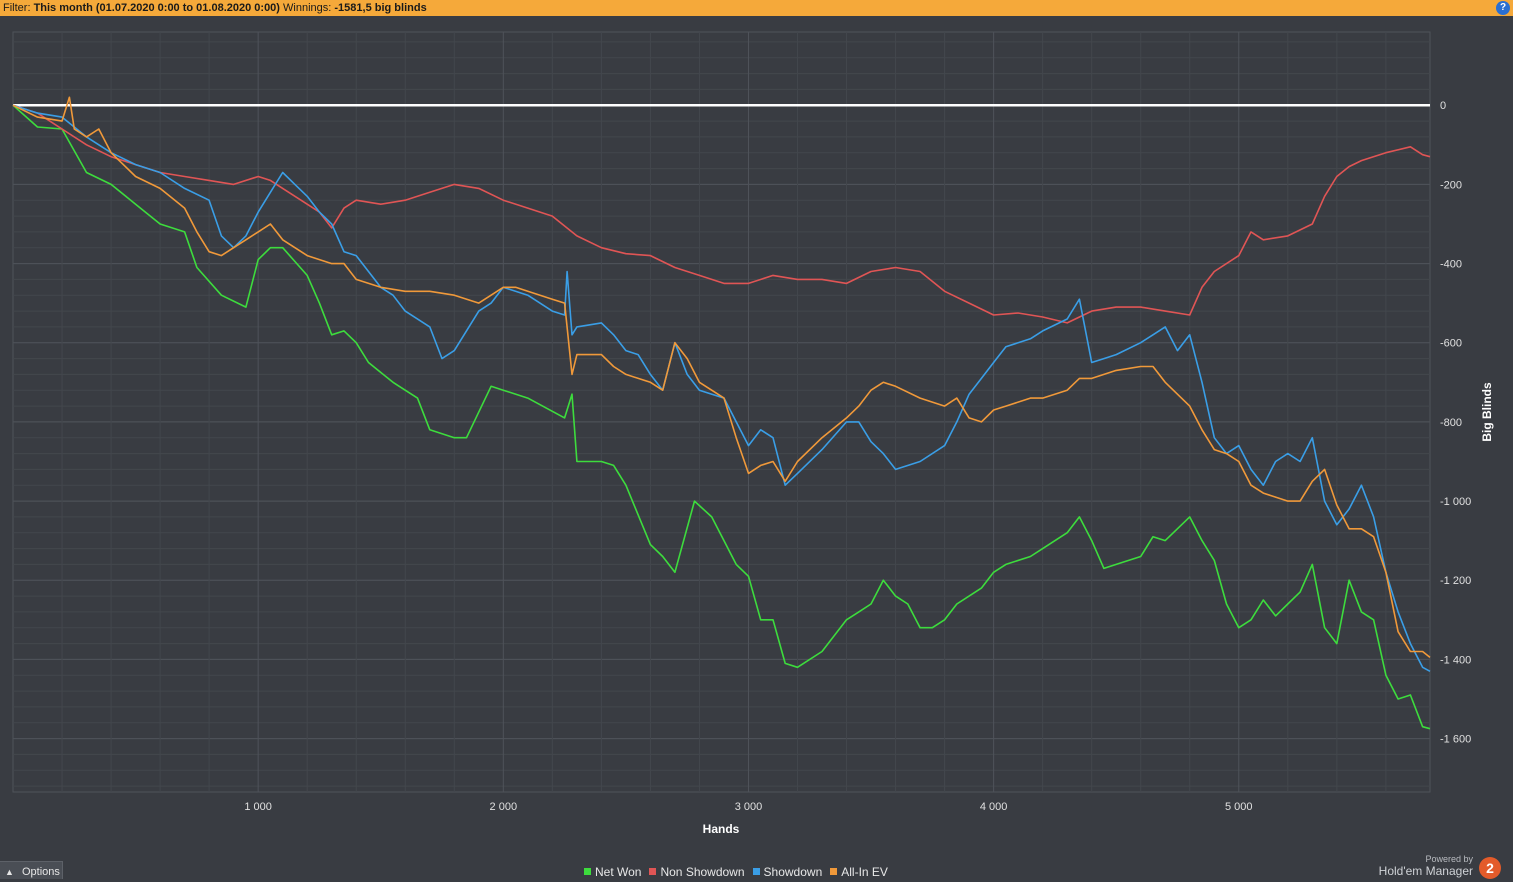 This screenshot has height=882, width=1513. I want to click on legend-label: Net Won, so click(618, 872).